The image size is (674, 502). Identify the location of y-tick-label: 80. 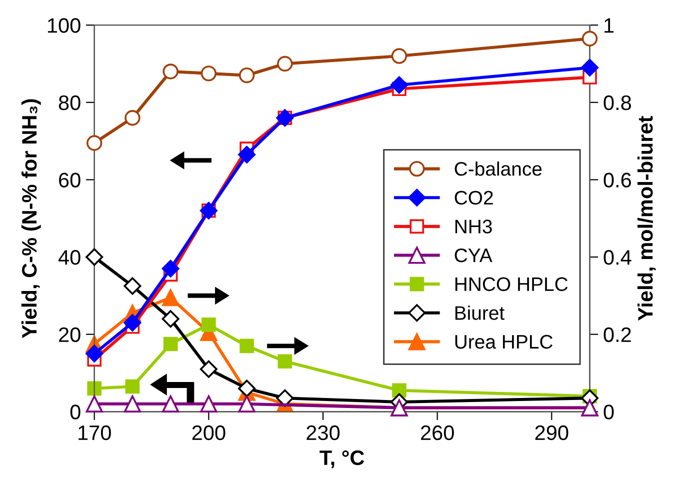
(69, 102).